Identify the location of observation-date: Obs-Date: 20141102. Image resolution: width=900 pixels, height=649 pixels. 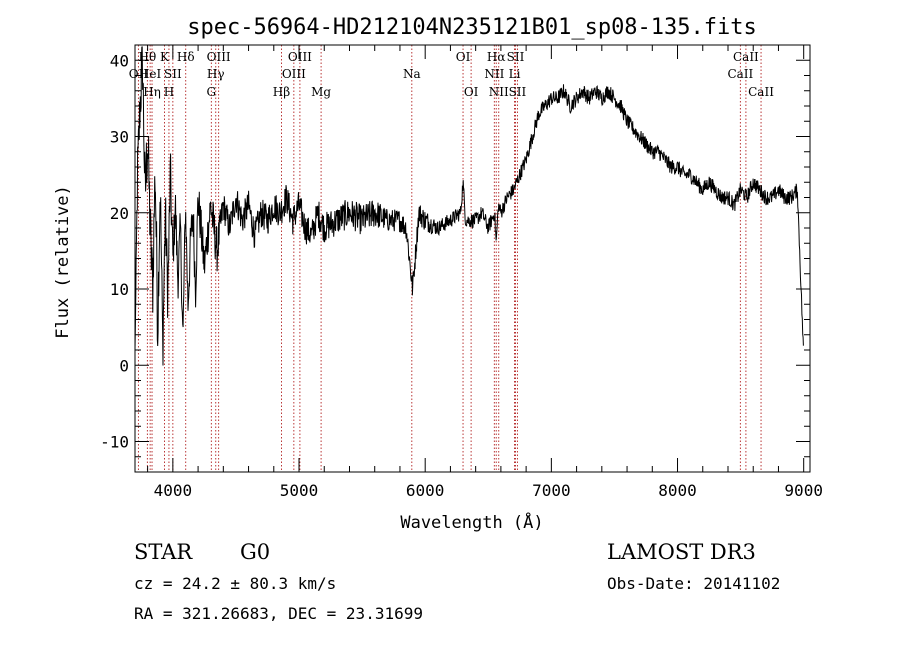
(694, 583).